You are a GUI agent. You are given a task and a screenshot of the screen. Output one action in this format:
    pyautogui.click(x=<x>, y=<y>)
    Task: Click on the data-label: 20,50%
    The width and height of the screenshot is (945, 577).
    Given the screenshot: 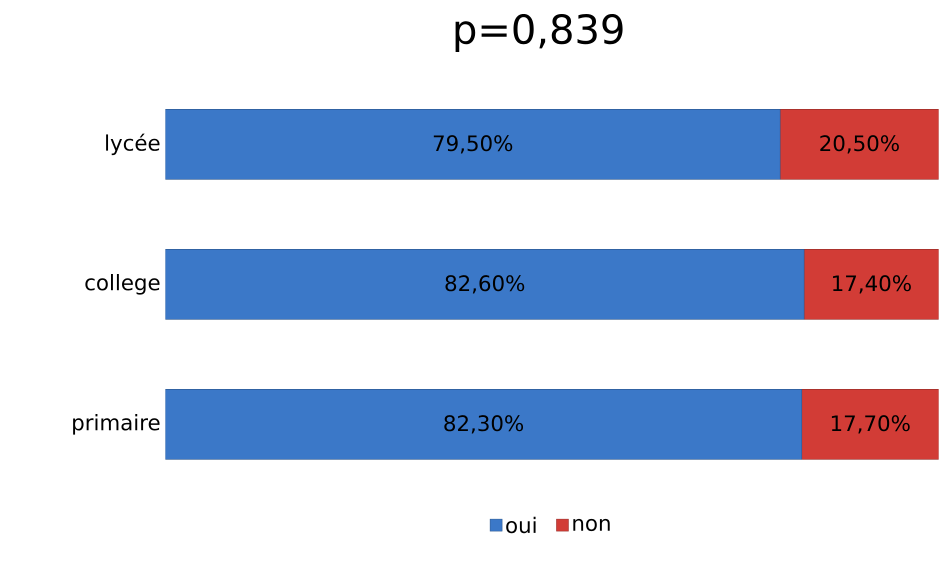 What is the action you would take?
    pyautogui.click(x=859, y=144)
    